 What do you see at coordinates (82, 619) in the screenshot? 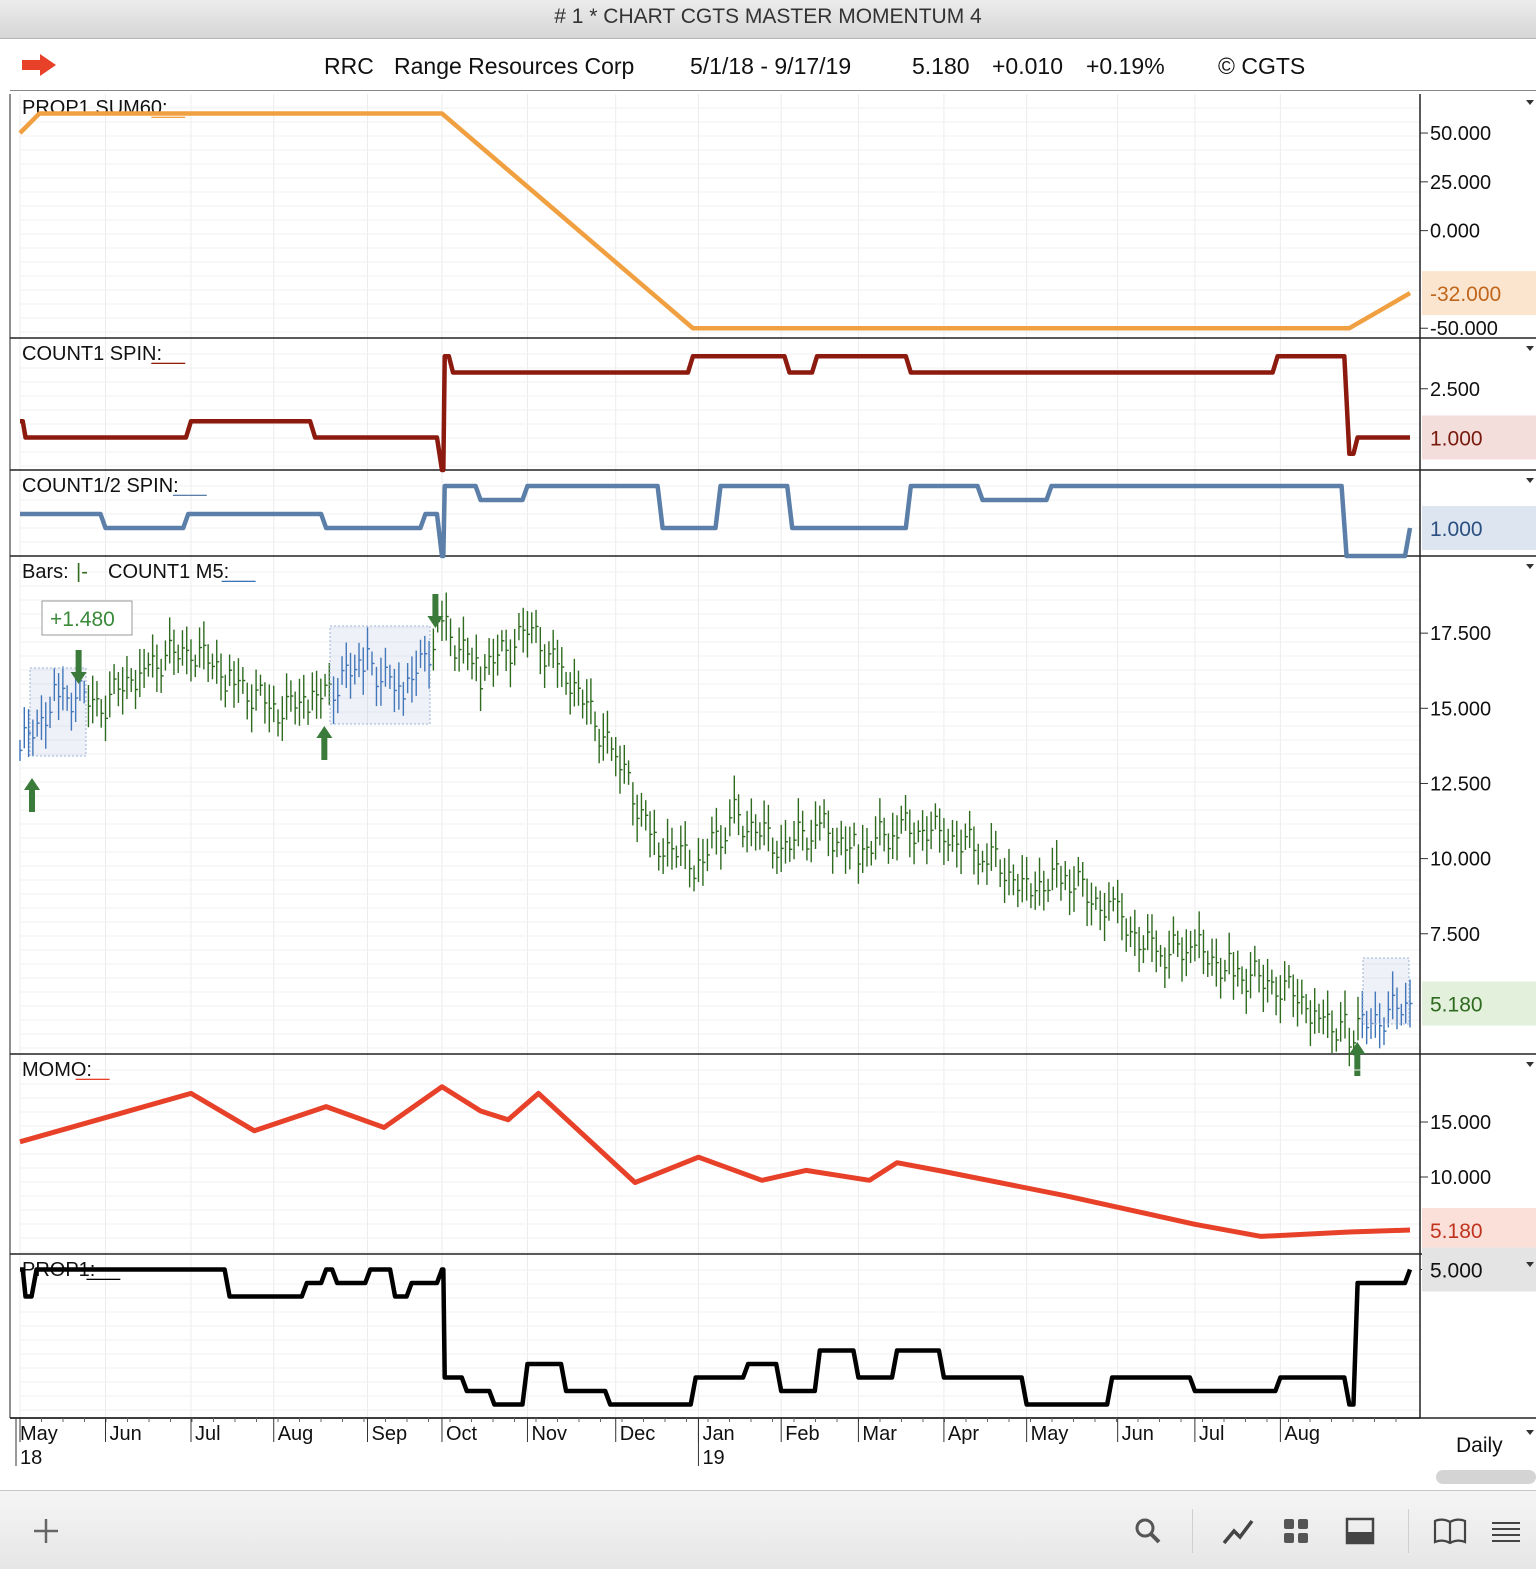
I see `annotation-label: +1.480` at bounding box center [82, 619].